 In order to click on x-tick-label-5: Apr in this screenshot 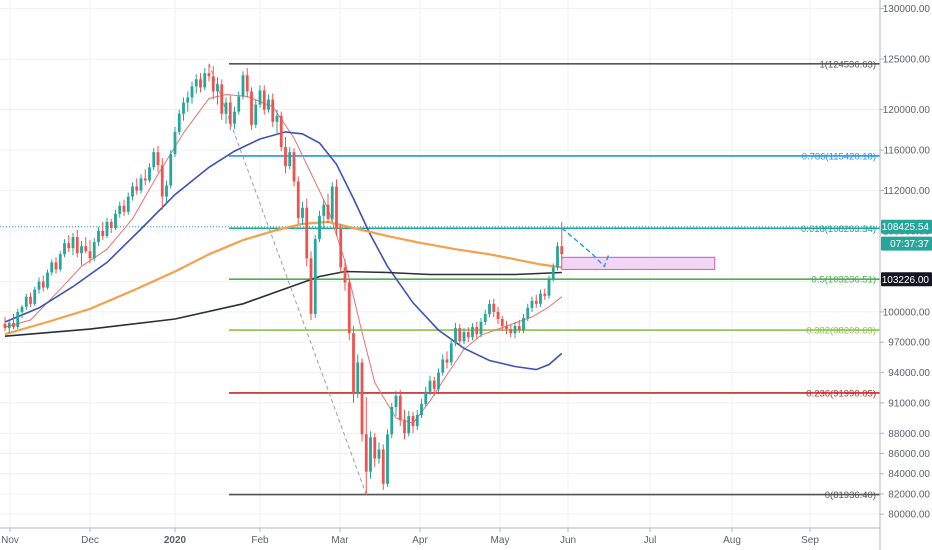, I will do `click(420, 540)`.